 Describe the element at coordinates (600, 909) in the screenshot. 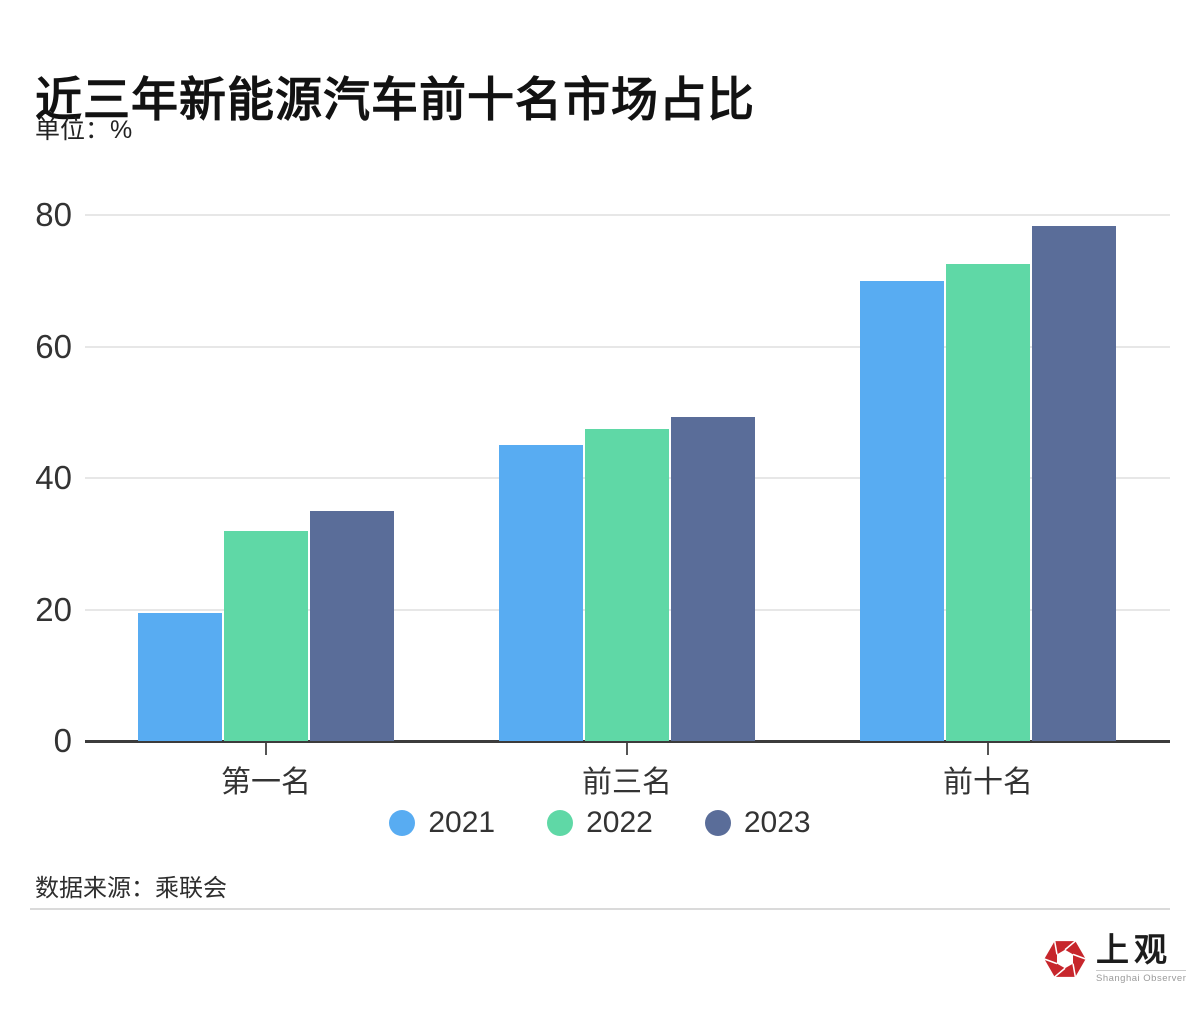

I see `footer-divider` at that location.